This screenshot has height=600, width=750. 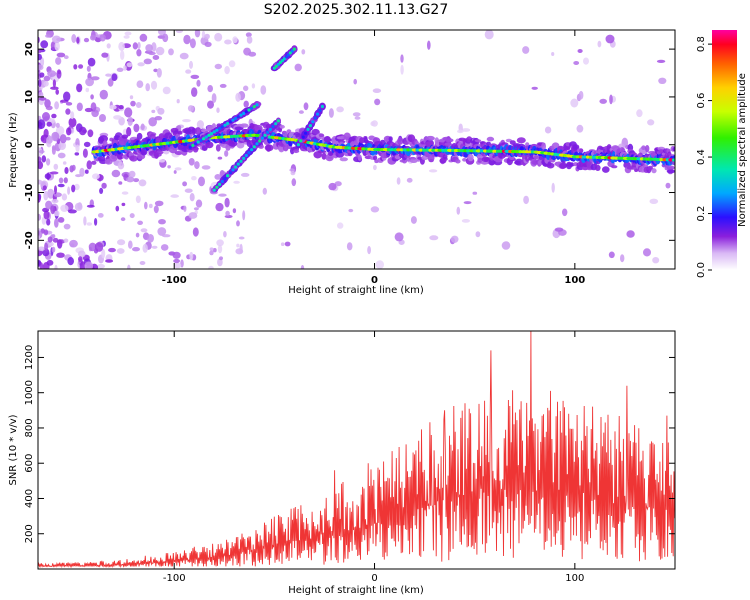 What do you see at coordinates (13, 449) in the screenshot?
I see `snr-y-label: SNR (10 * v/v)` at bounding box center [13, 449].